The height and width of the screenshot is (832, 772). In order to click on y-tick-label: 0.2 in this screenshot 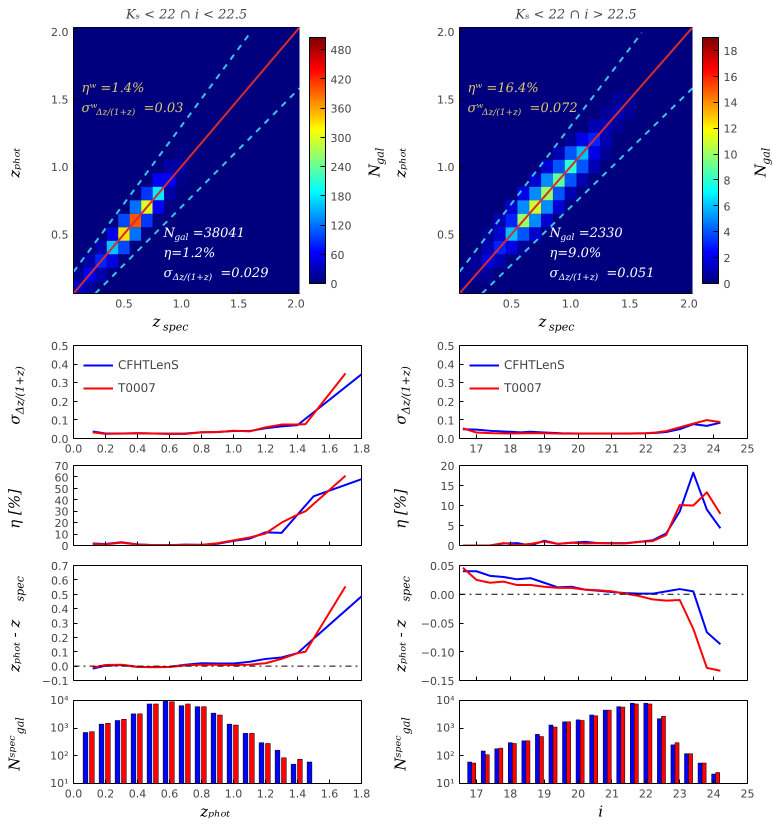, I will do `click(60, 402)`.